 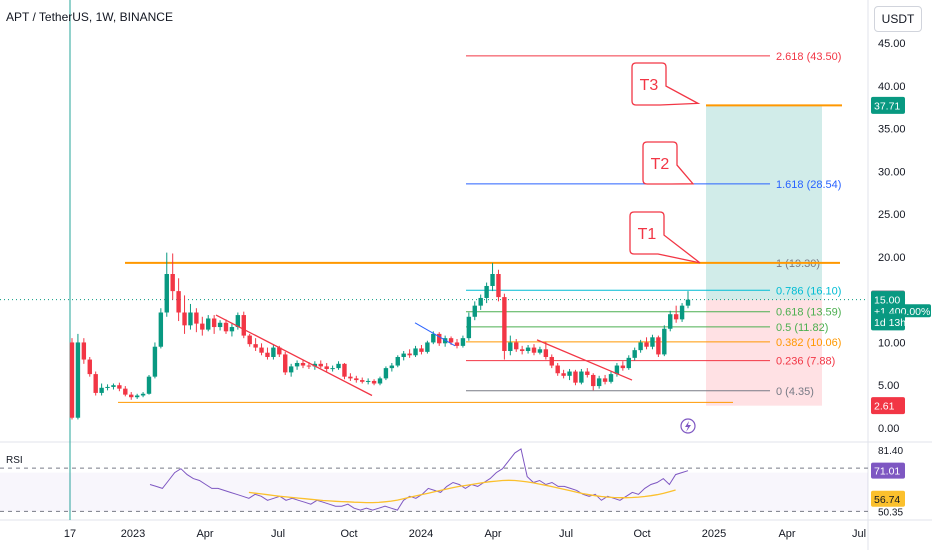 I want to click on rsi-ma-badge, so click(x=888, y=498).